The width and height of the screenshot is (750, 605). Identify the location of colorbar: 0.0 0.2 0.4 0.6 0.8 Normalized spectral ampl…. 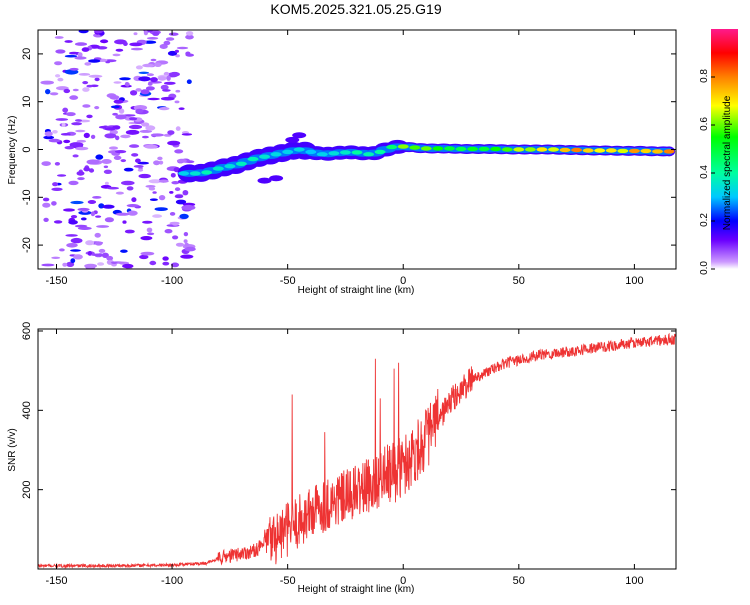
(718, 152).